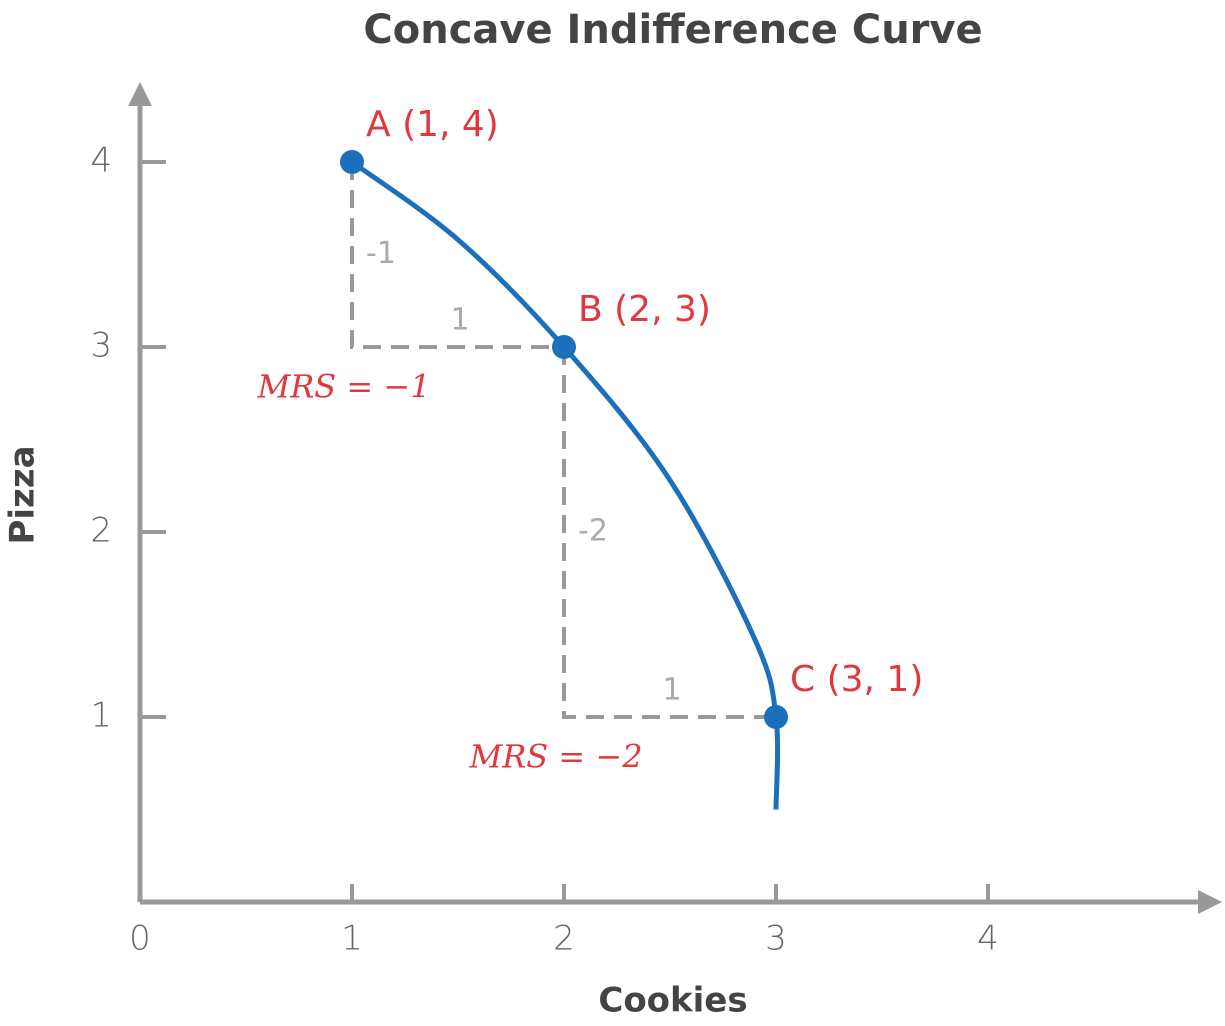  Describe the element at coordinates (101, 161) in the screenshot. I see `y-tick-label: 4` at that location.